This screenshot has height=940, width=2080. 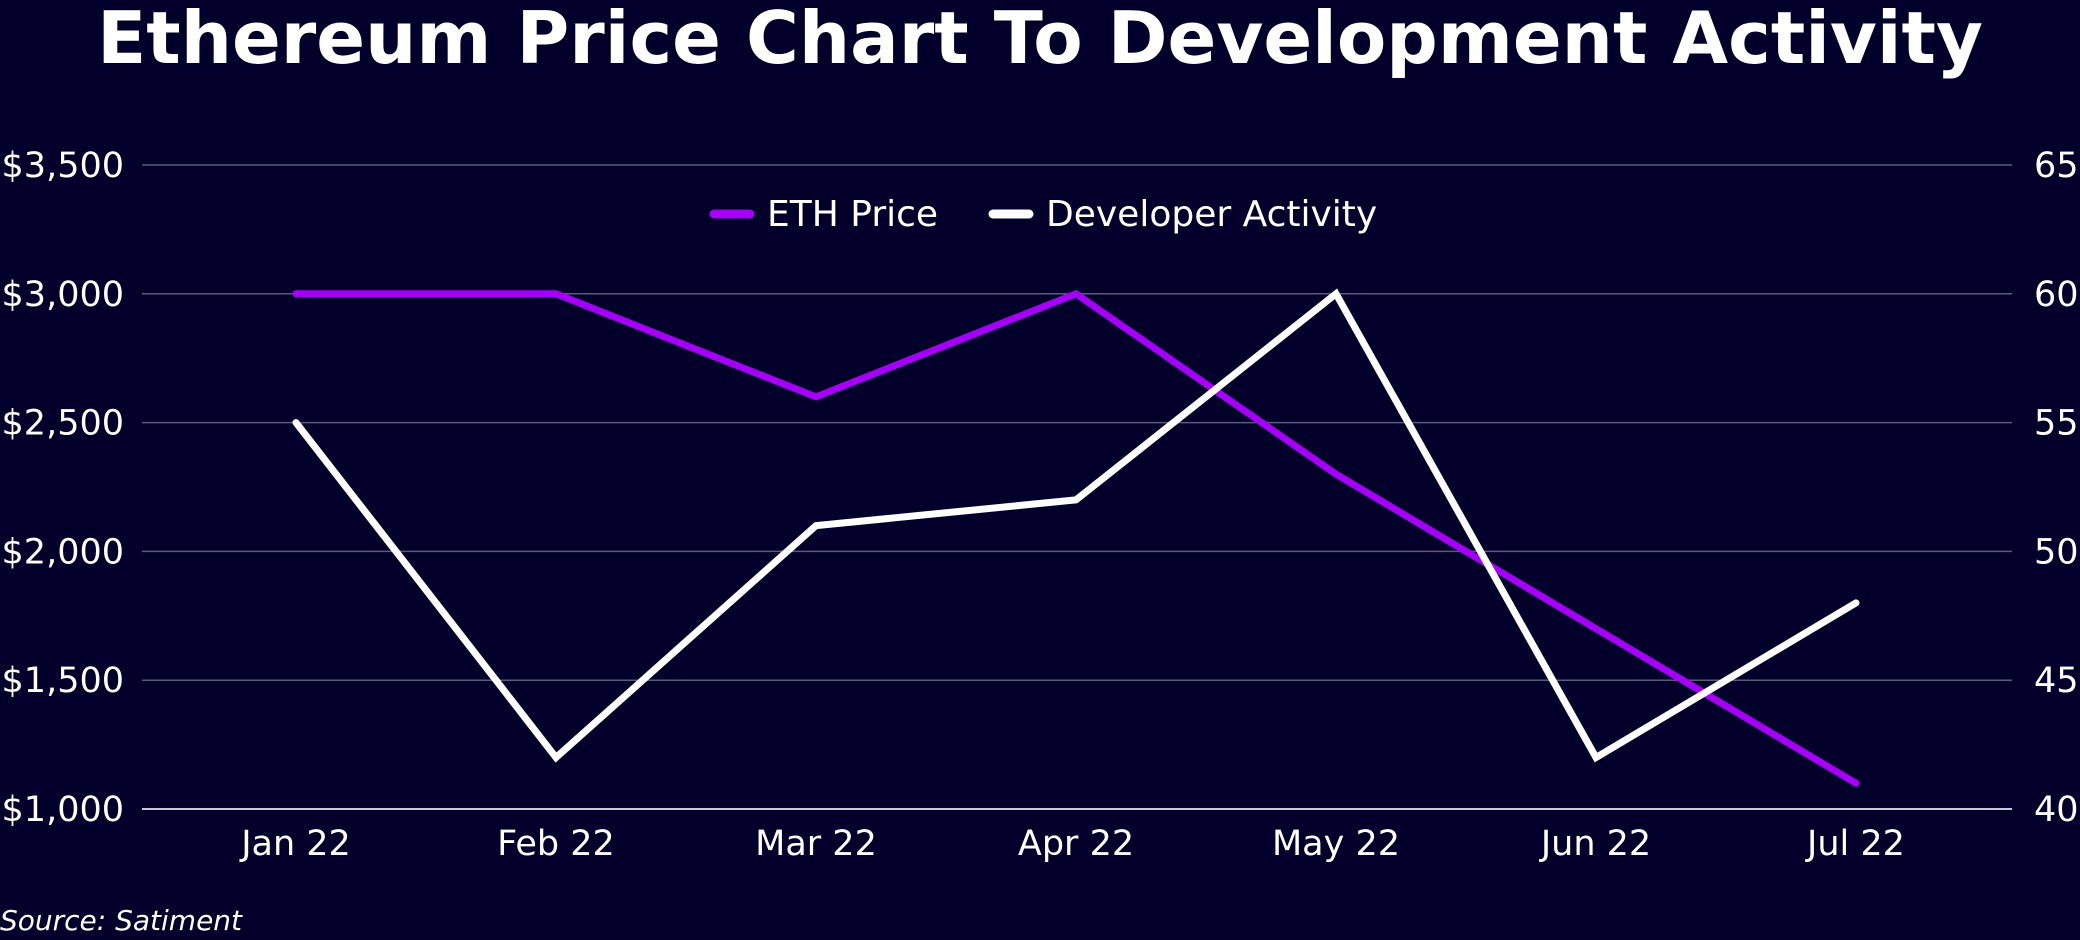 What do you see at coordinates (295, 844) in the screenshot?
I see `x-tick-label: Jan 22` at bounding box center [295, 844].